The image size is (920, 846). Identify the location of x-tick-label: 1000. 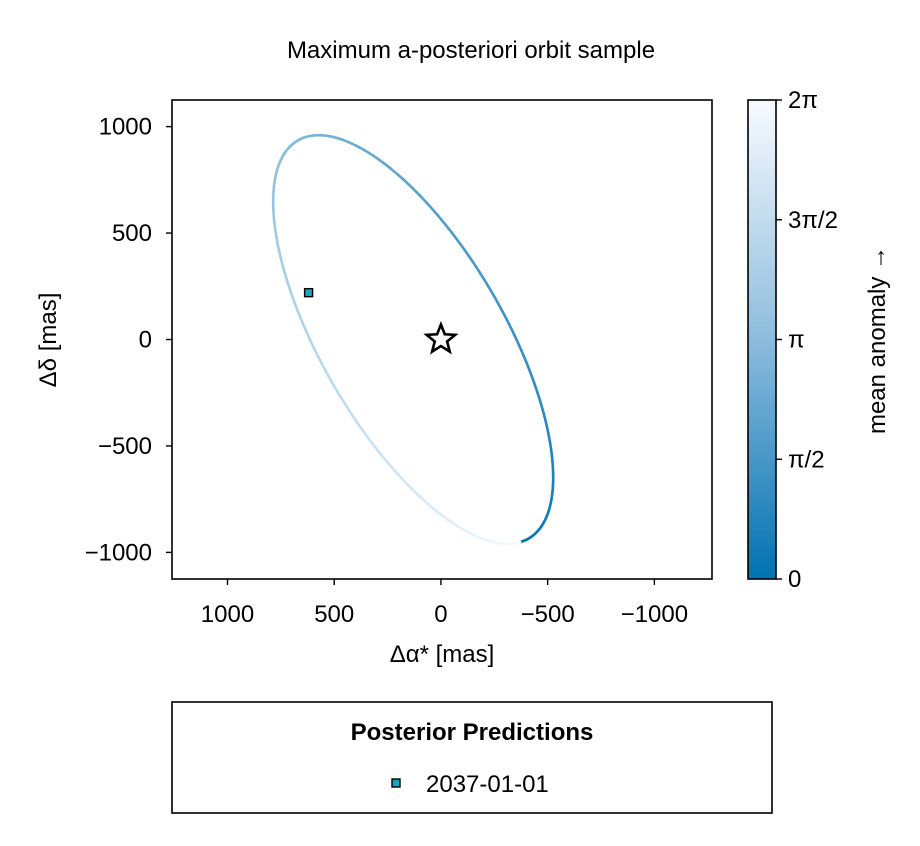
(227, 614).